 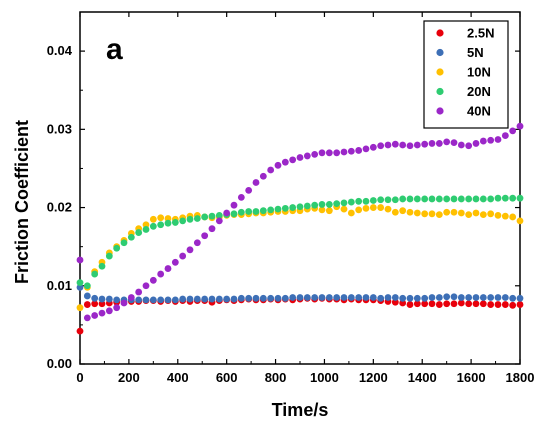 What do you see at coordinates (276, 377) in the screenshot?
I see `x-tick-label: 800` at bounding box center [276, 377].